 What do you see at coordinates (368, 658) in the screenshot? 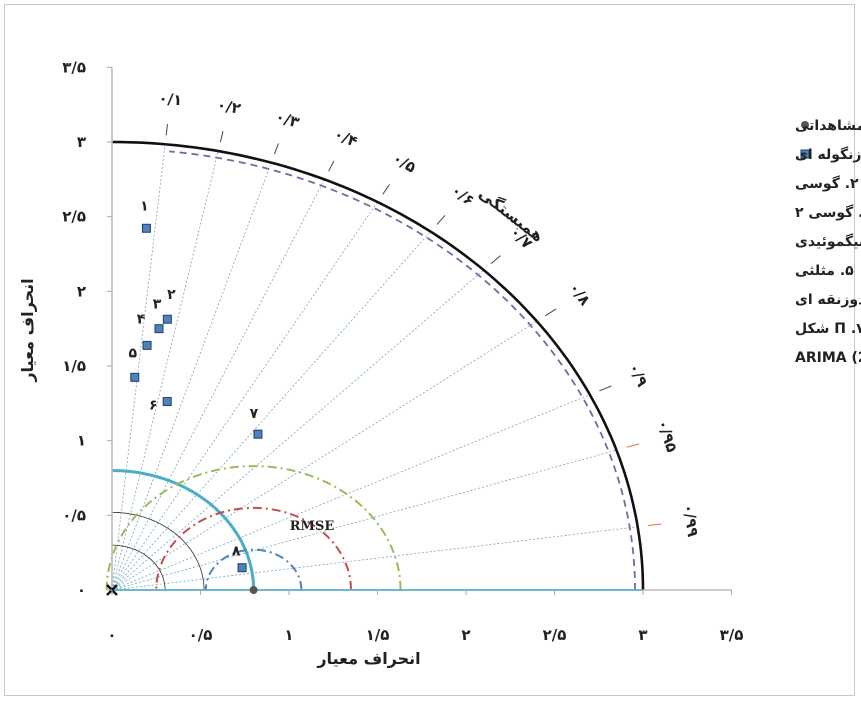
I see `x-axis-title: انحراف معیار` at bounding box center [368, 658].